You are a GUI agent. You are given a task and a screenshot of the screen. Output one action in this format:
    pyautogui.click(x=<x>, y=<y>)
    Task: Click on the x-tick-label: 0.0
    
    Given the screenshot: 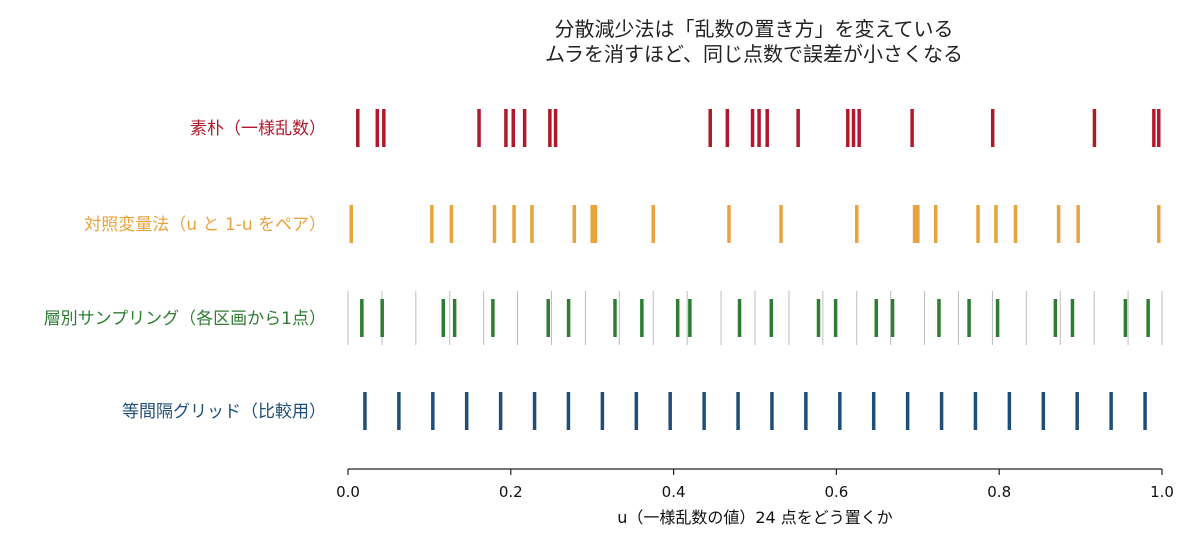 What is the action you would take?
    pyautogui.click(x=348, y=492)
    